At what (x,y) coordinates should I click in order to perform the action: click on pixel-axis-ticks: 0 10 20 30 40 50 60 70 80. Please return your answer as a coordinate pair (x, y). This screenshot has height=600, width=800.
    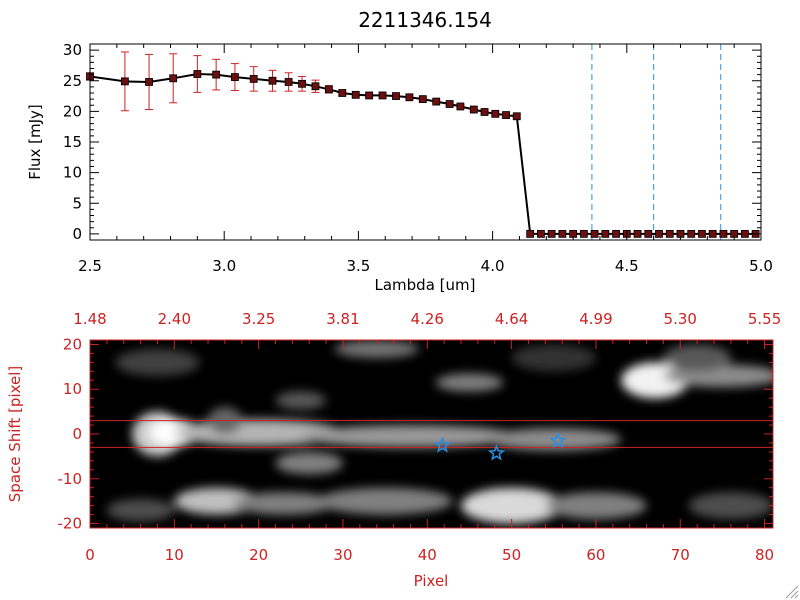
    Looking at the image, I should click on (429, 541).